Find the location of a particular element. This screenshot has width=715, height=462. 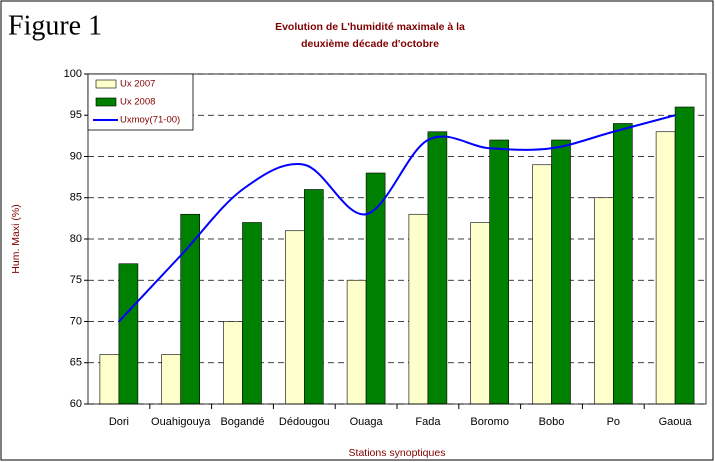

y-tick-label: 95 is located at coordinates (76, 115).